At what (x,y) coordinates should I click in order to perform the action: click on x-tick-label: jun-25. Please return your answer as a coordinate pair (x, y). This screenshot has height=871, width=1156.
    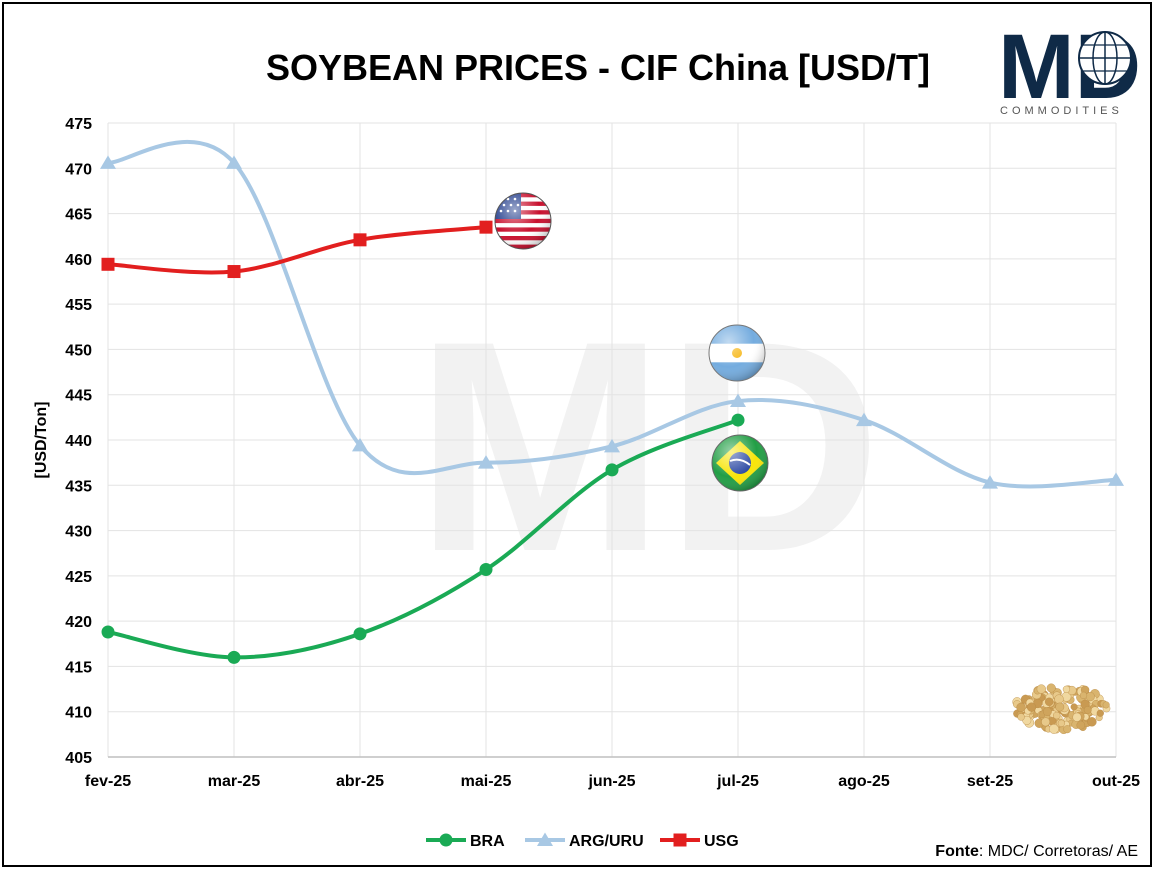
    Looking at the image, I should click on (611, 781).